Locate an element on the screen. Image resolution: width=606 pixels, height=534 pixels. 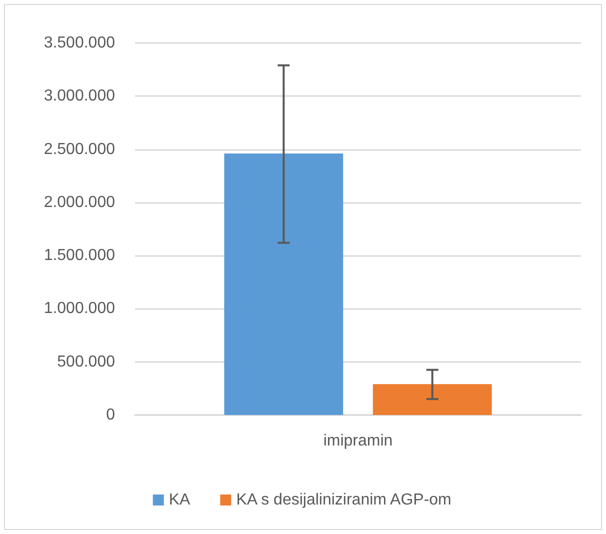
y-tick-label: 0 is located at coordinates (111, 415).